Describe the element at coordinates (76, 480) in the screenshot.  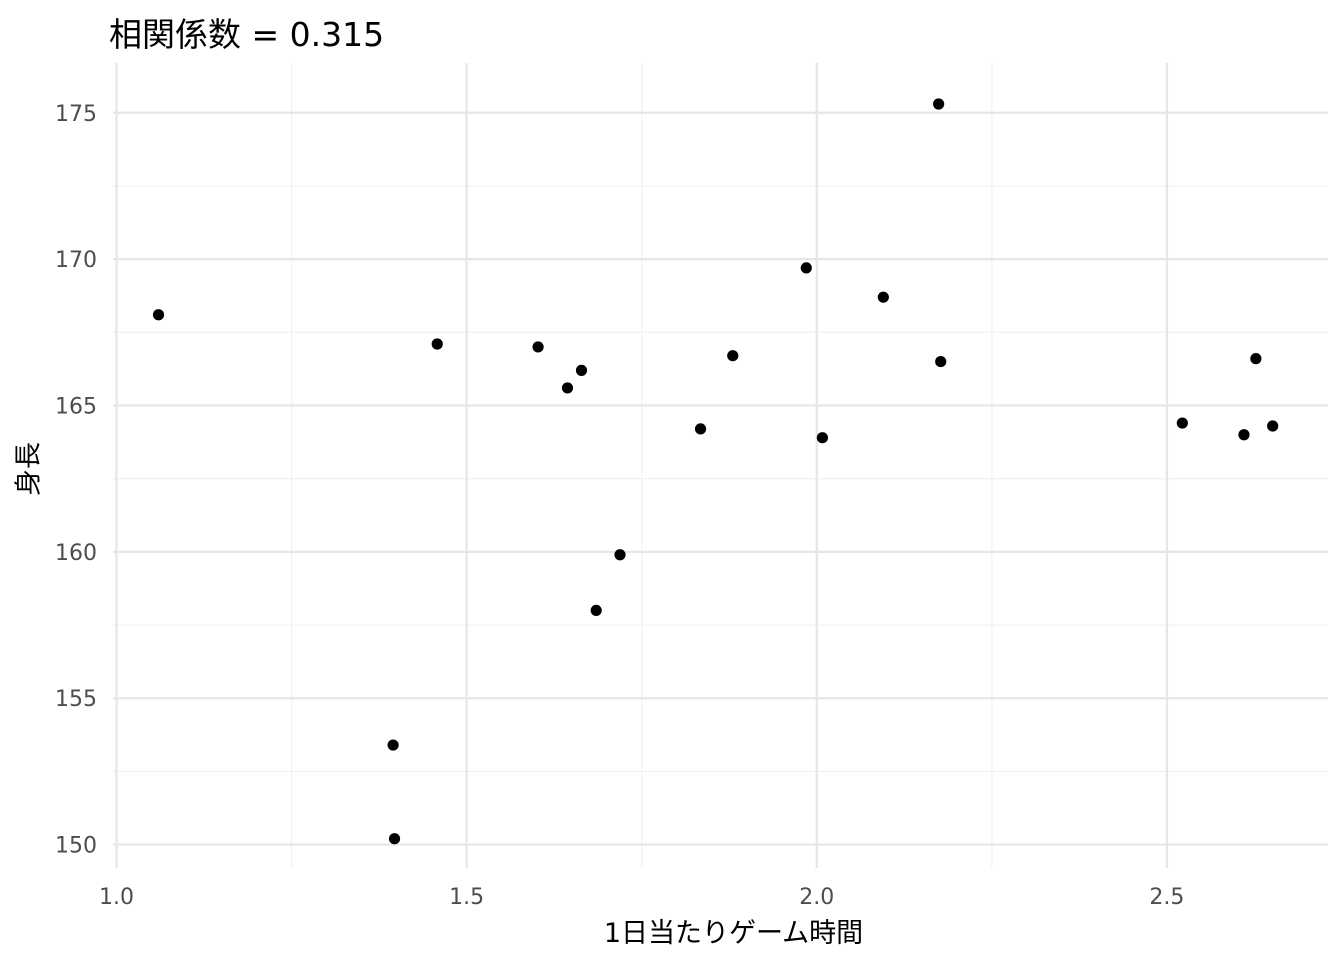
I see `y-axis-ticks: 150 155 160 165 170 175` at that location.